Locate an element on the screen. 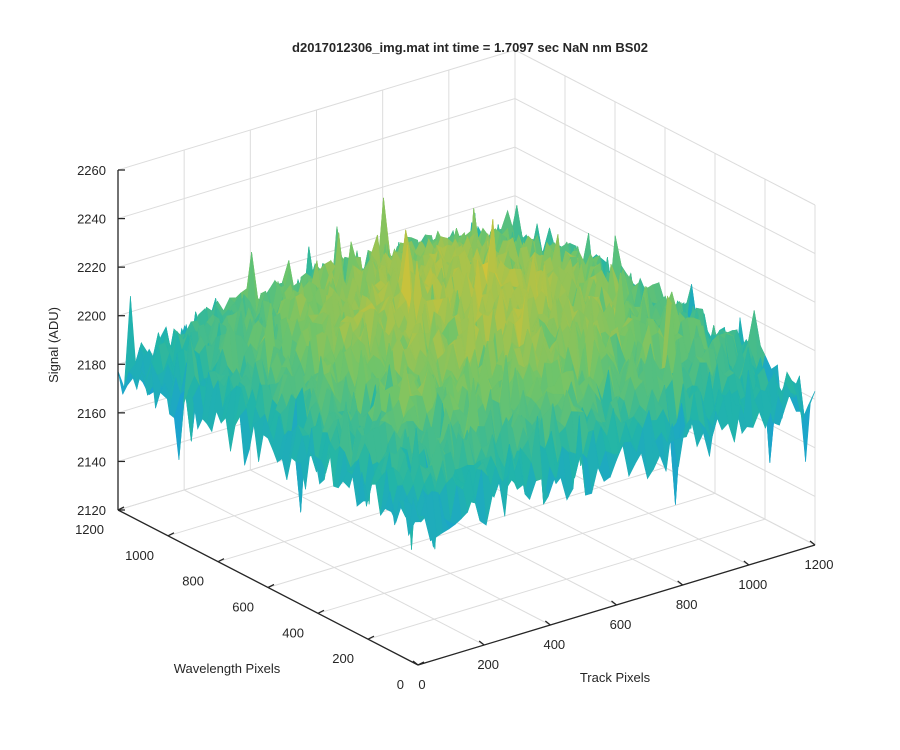 This screenshot has height=750, width=900. y-tick-label: 200 is located at coordinates (343, 658).